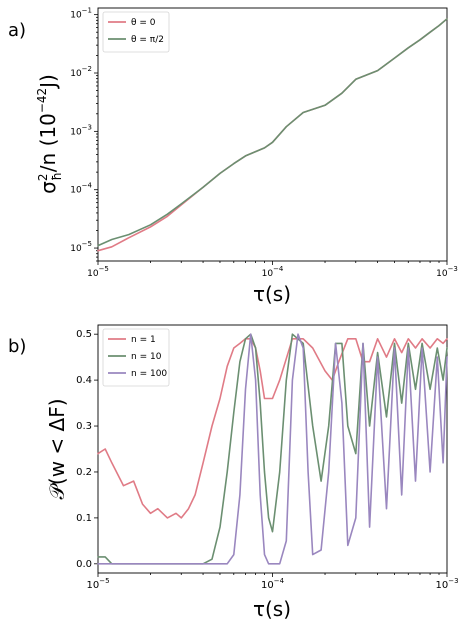 This screenshot has width=469, height=630. I want to click on legend-b: n = 1 n = 10 n = 100, so click(136, 357).